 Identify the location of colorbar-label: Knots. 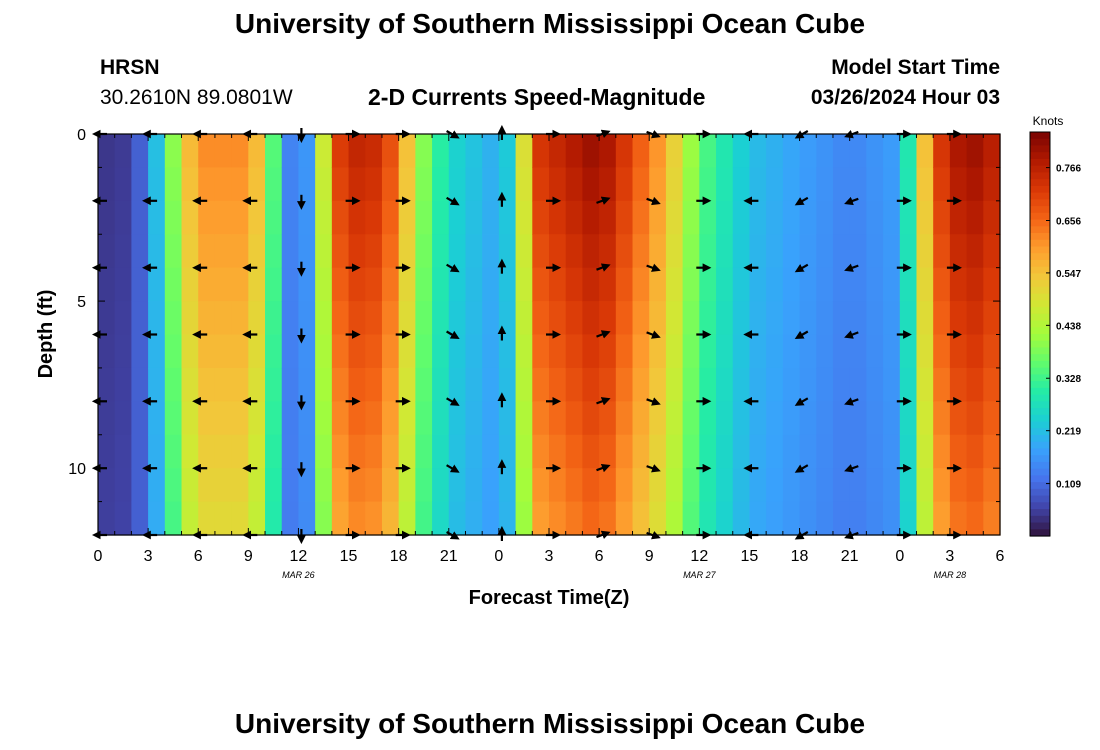
(1048, 121).